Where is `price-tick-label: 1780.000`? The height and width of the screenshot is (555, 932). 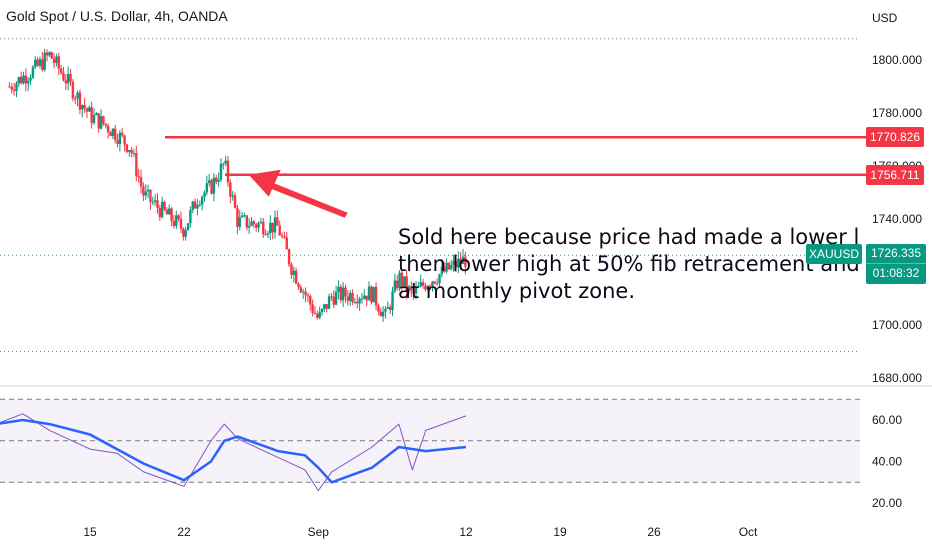
price-tick-label: 1780.000 is located at coordinates (897, 113).